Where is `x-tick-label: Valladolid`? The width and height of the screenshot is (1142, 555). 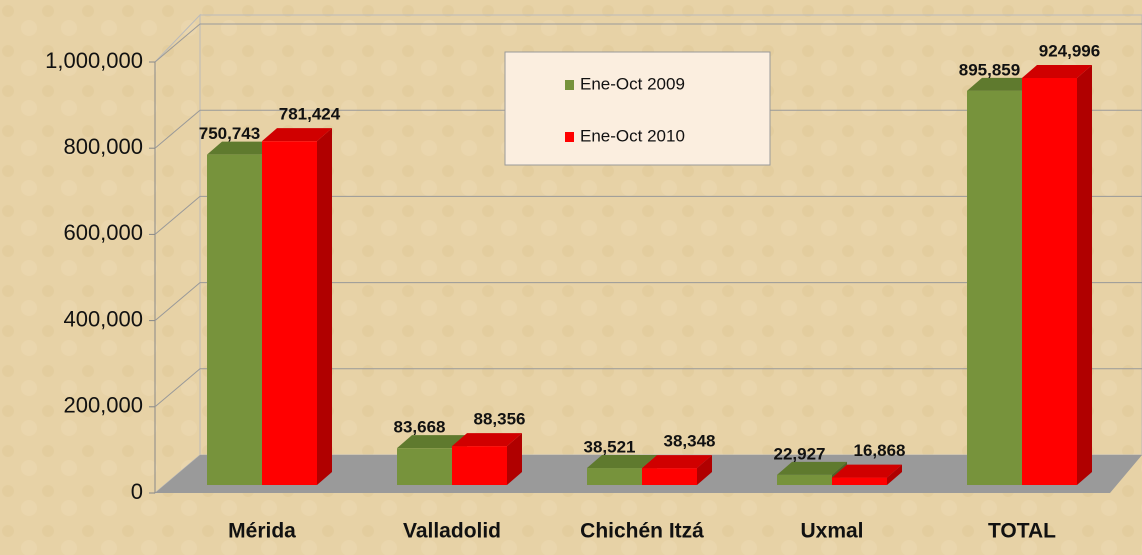
x-tick-label: Valladolid is located at coordinates (452, 531).